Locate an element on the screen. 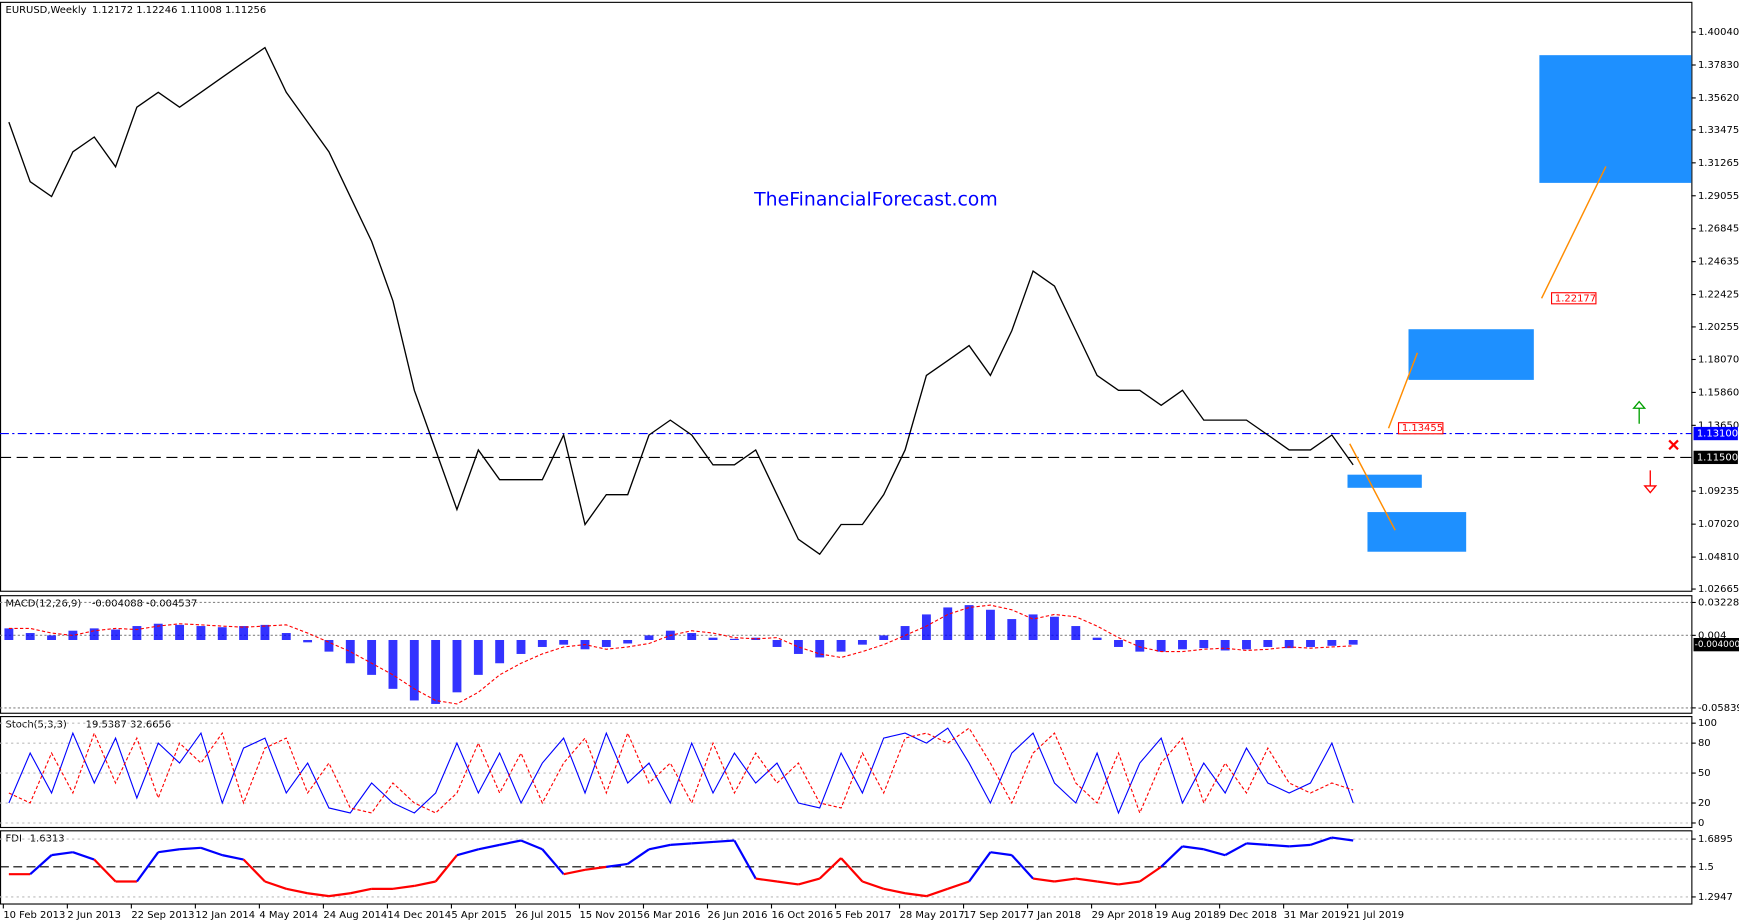 This screenshot has height=923, width=1739. panel-frame is located at coordinates (846, 654).